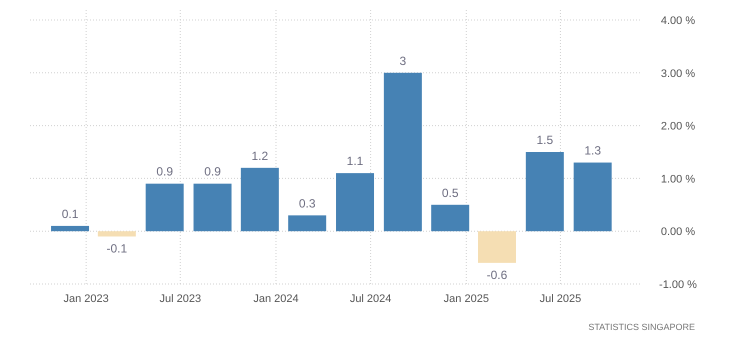  Describe the element at coordinates (70, 213) in the screenshot. I see `data-label: 0.1` at that location.